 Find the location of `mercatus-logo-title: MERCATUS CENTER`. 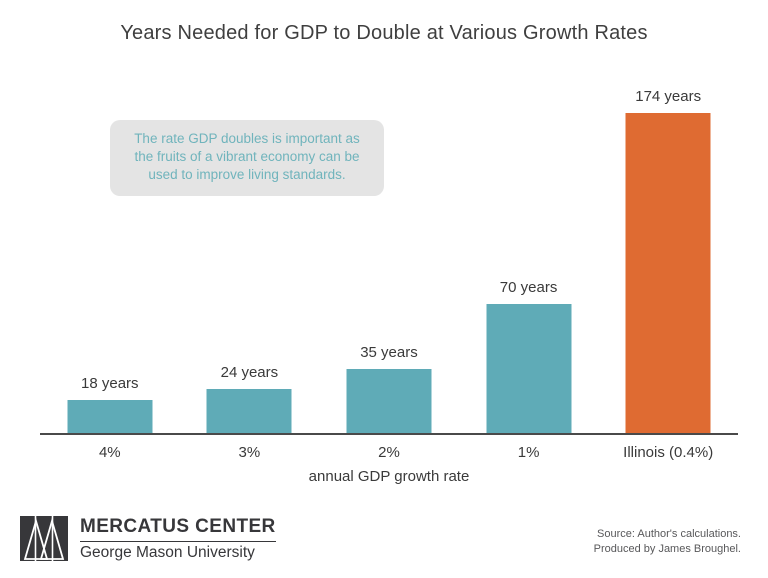

mercatus-logo-title: MERCATUS CENTER is located at coordinates (178, 529).